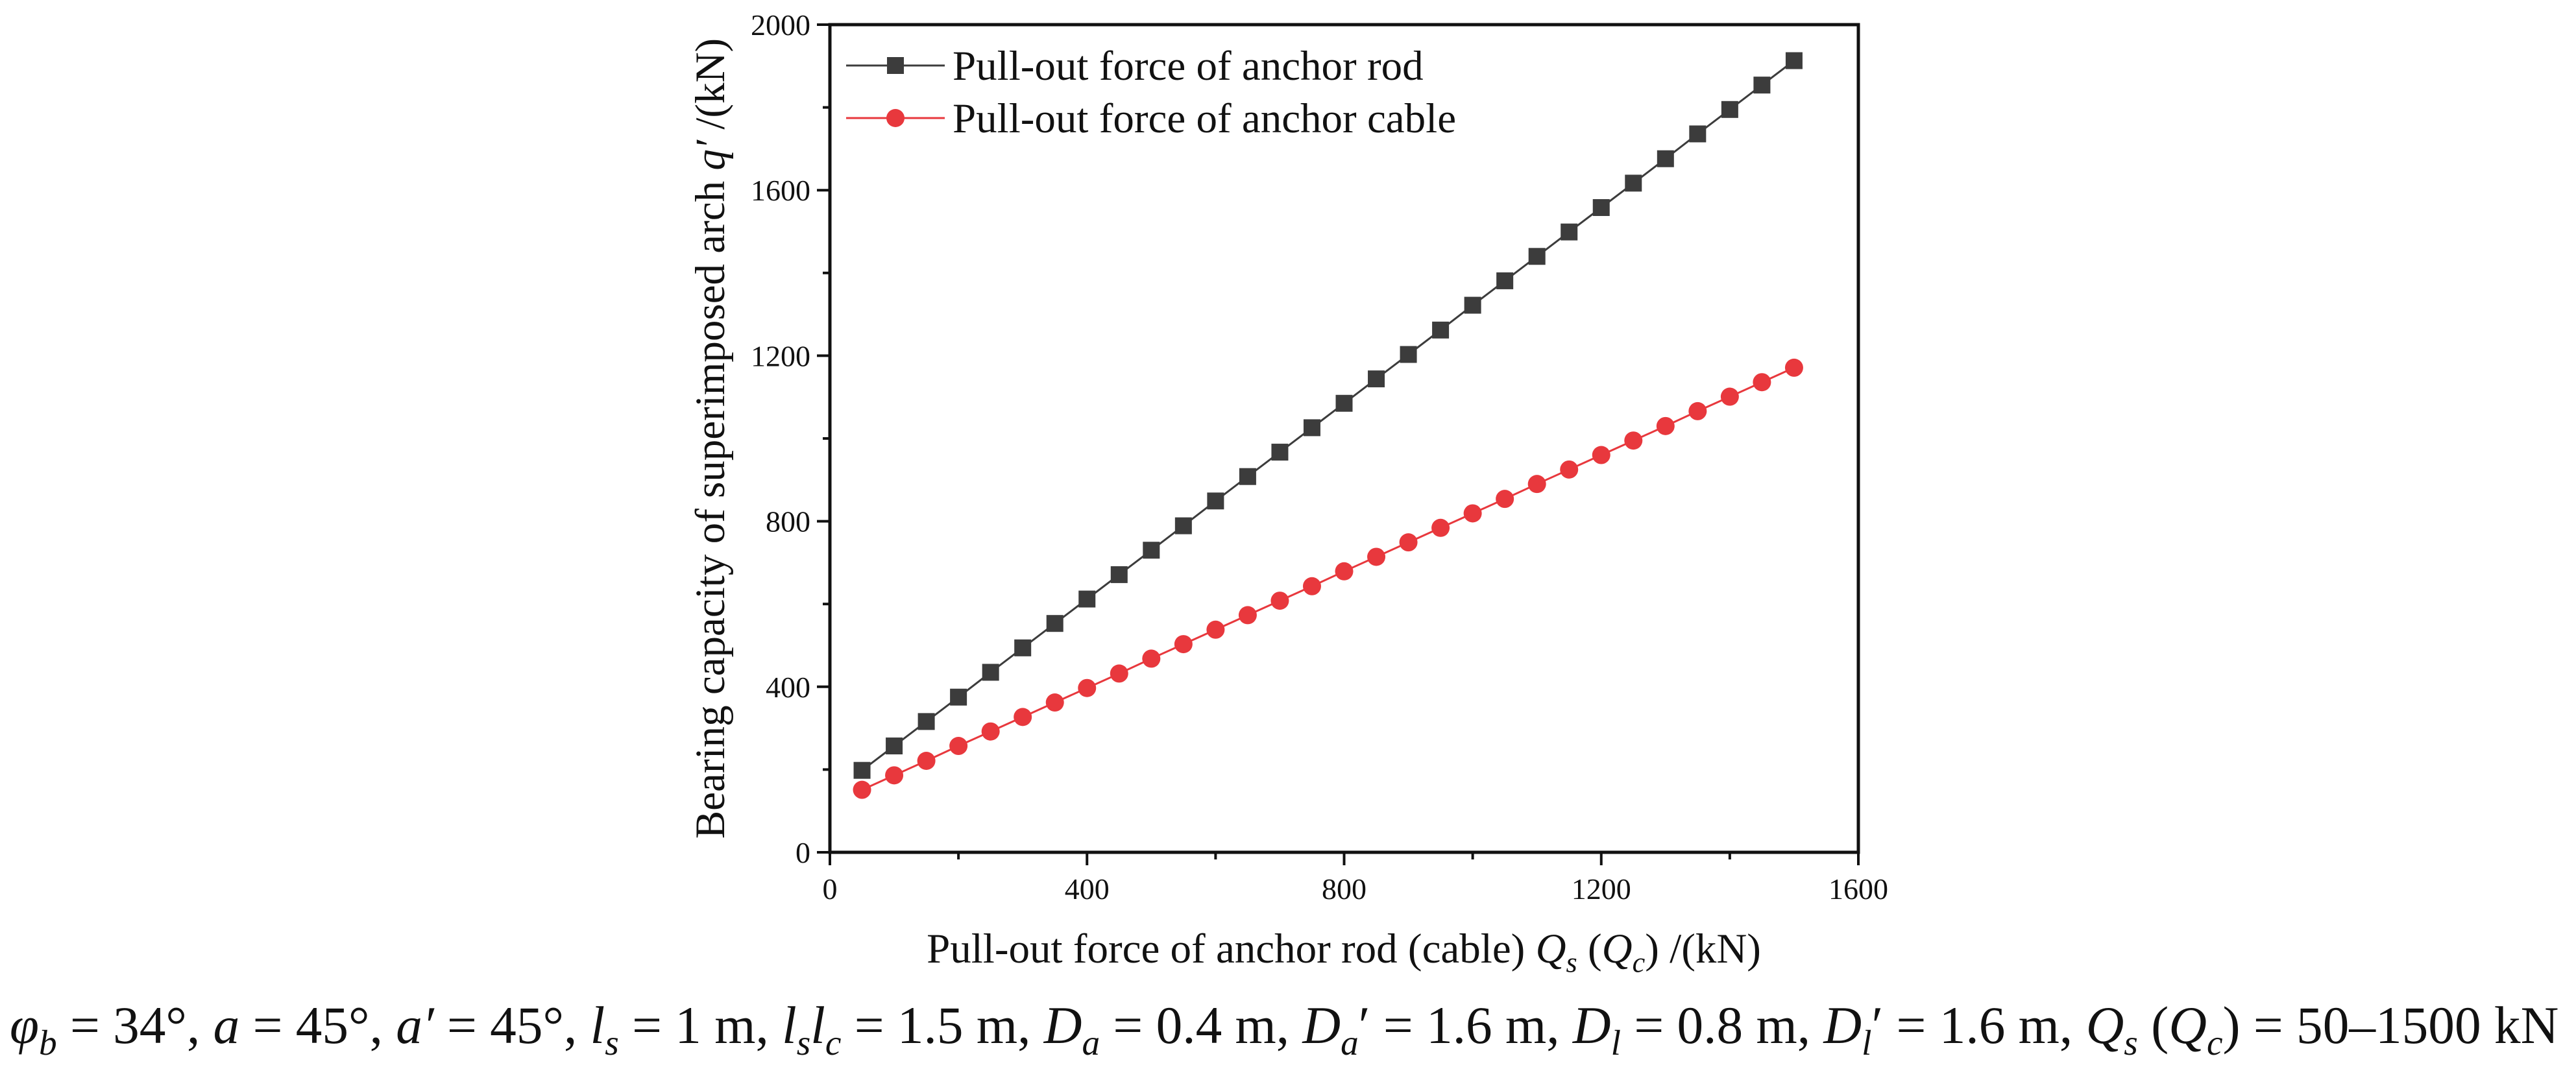  Describe the element at coordinates (803, 852) in the screenshot. I see `y-tick-label: 0` at that location.